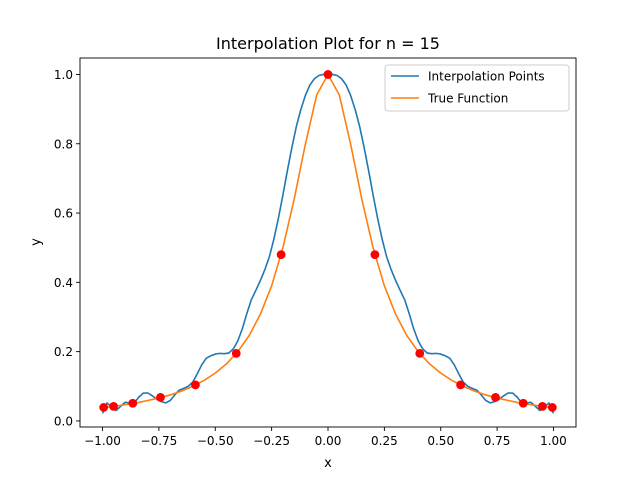 The image size is (640, 480). I want to click on x-tick-label: 0.75, so click(497, 441).